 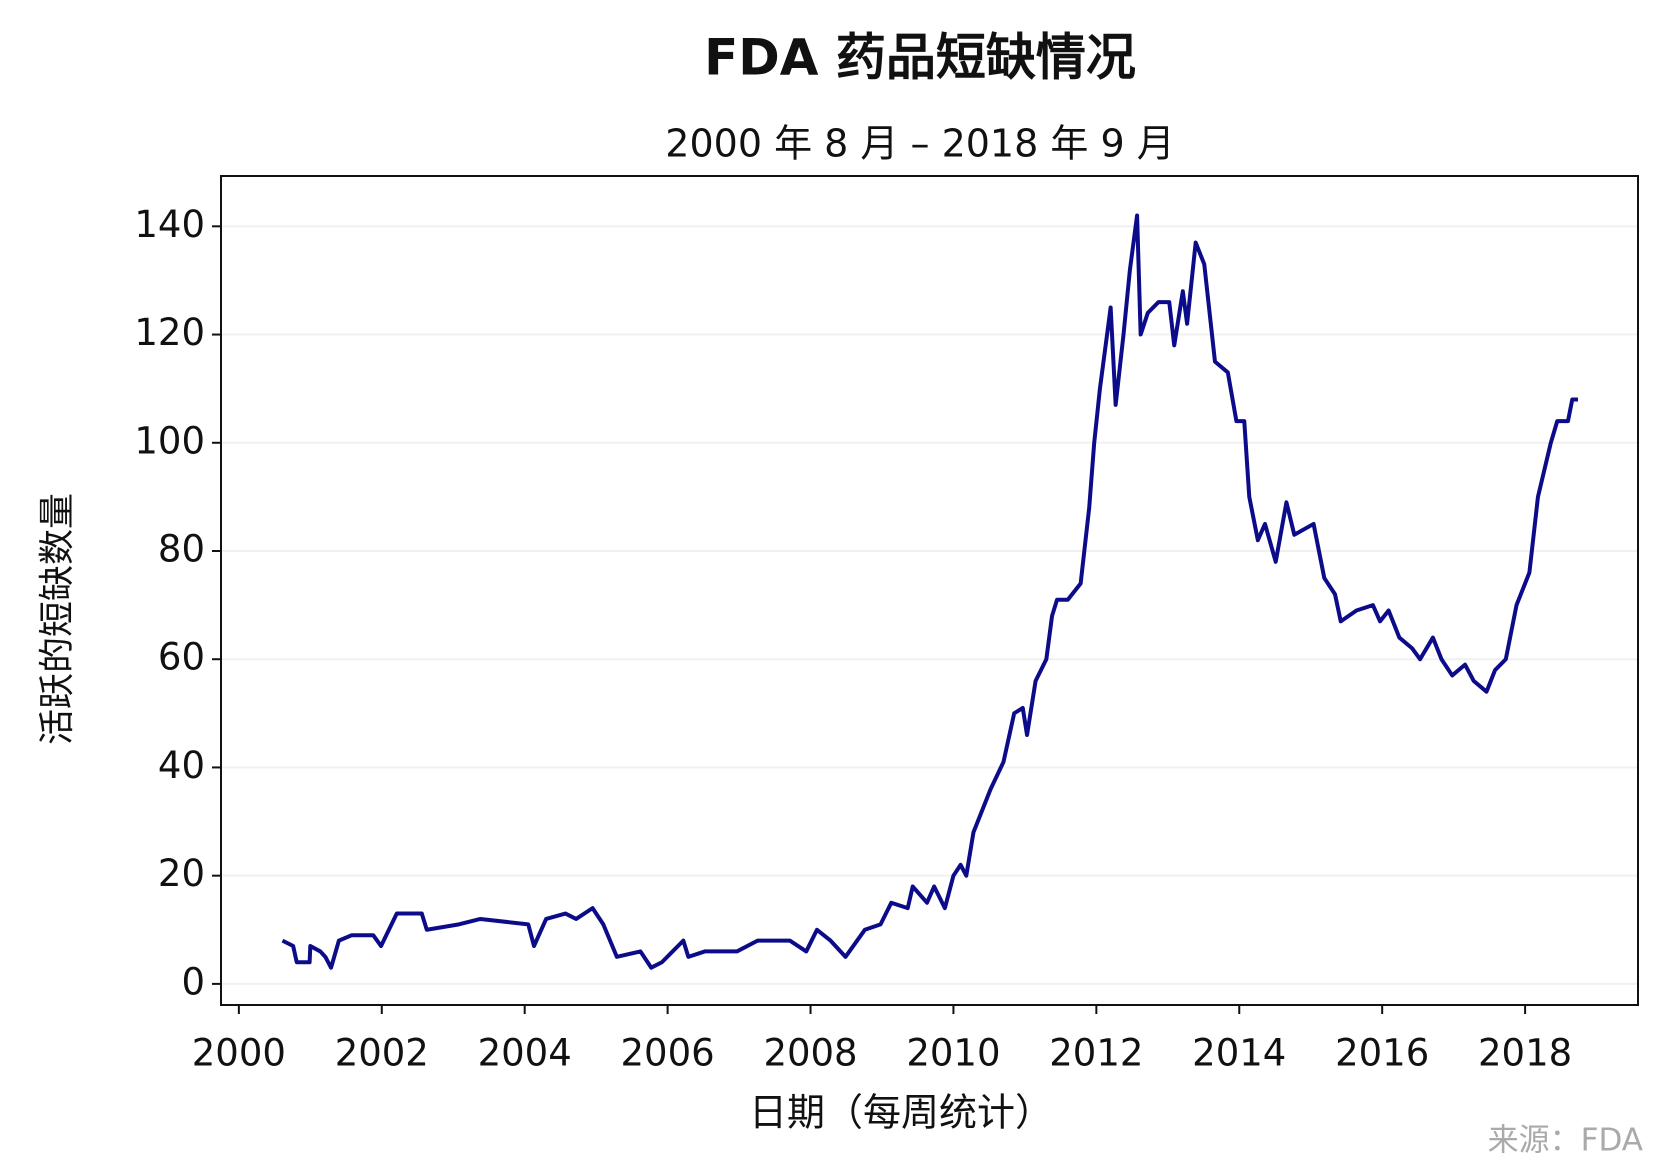 I want to click on source-note: 来源：FDA, so click(x=1565, y=1141).